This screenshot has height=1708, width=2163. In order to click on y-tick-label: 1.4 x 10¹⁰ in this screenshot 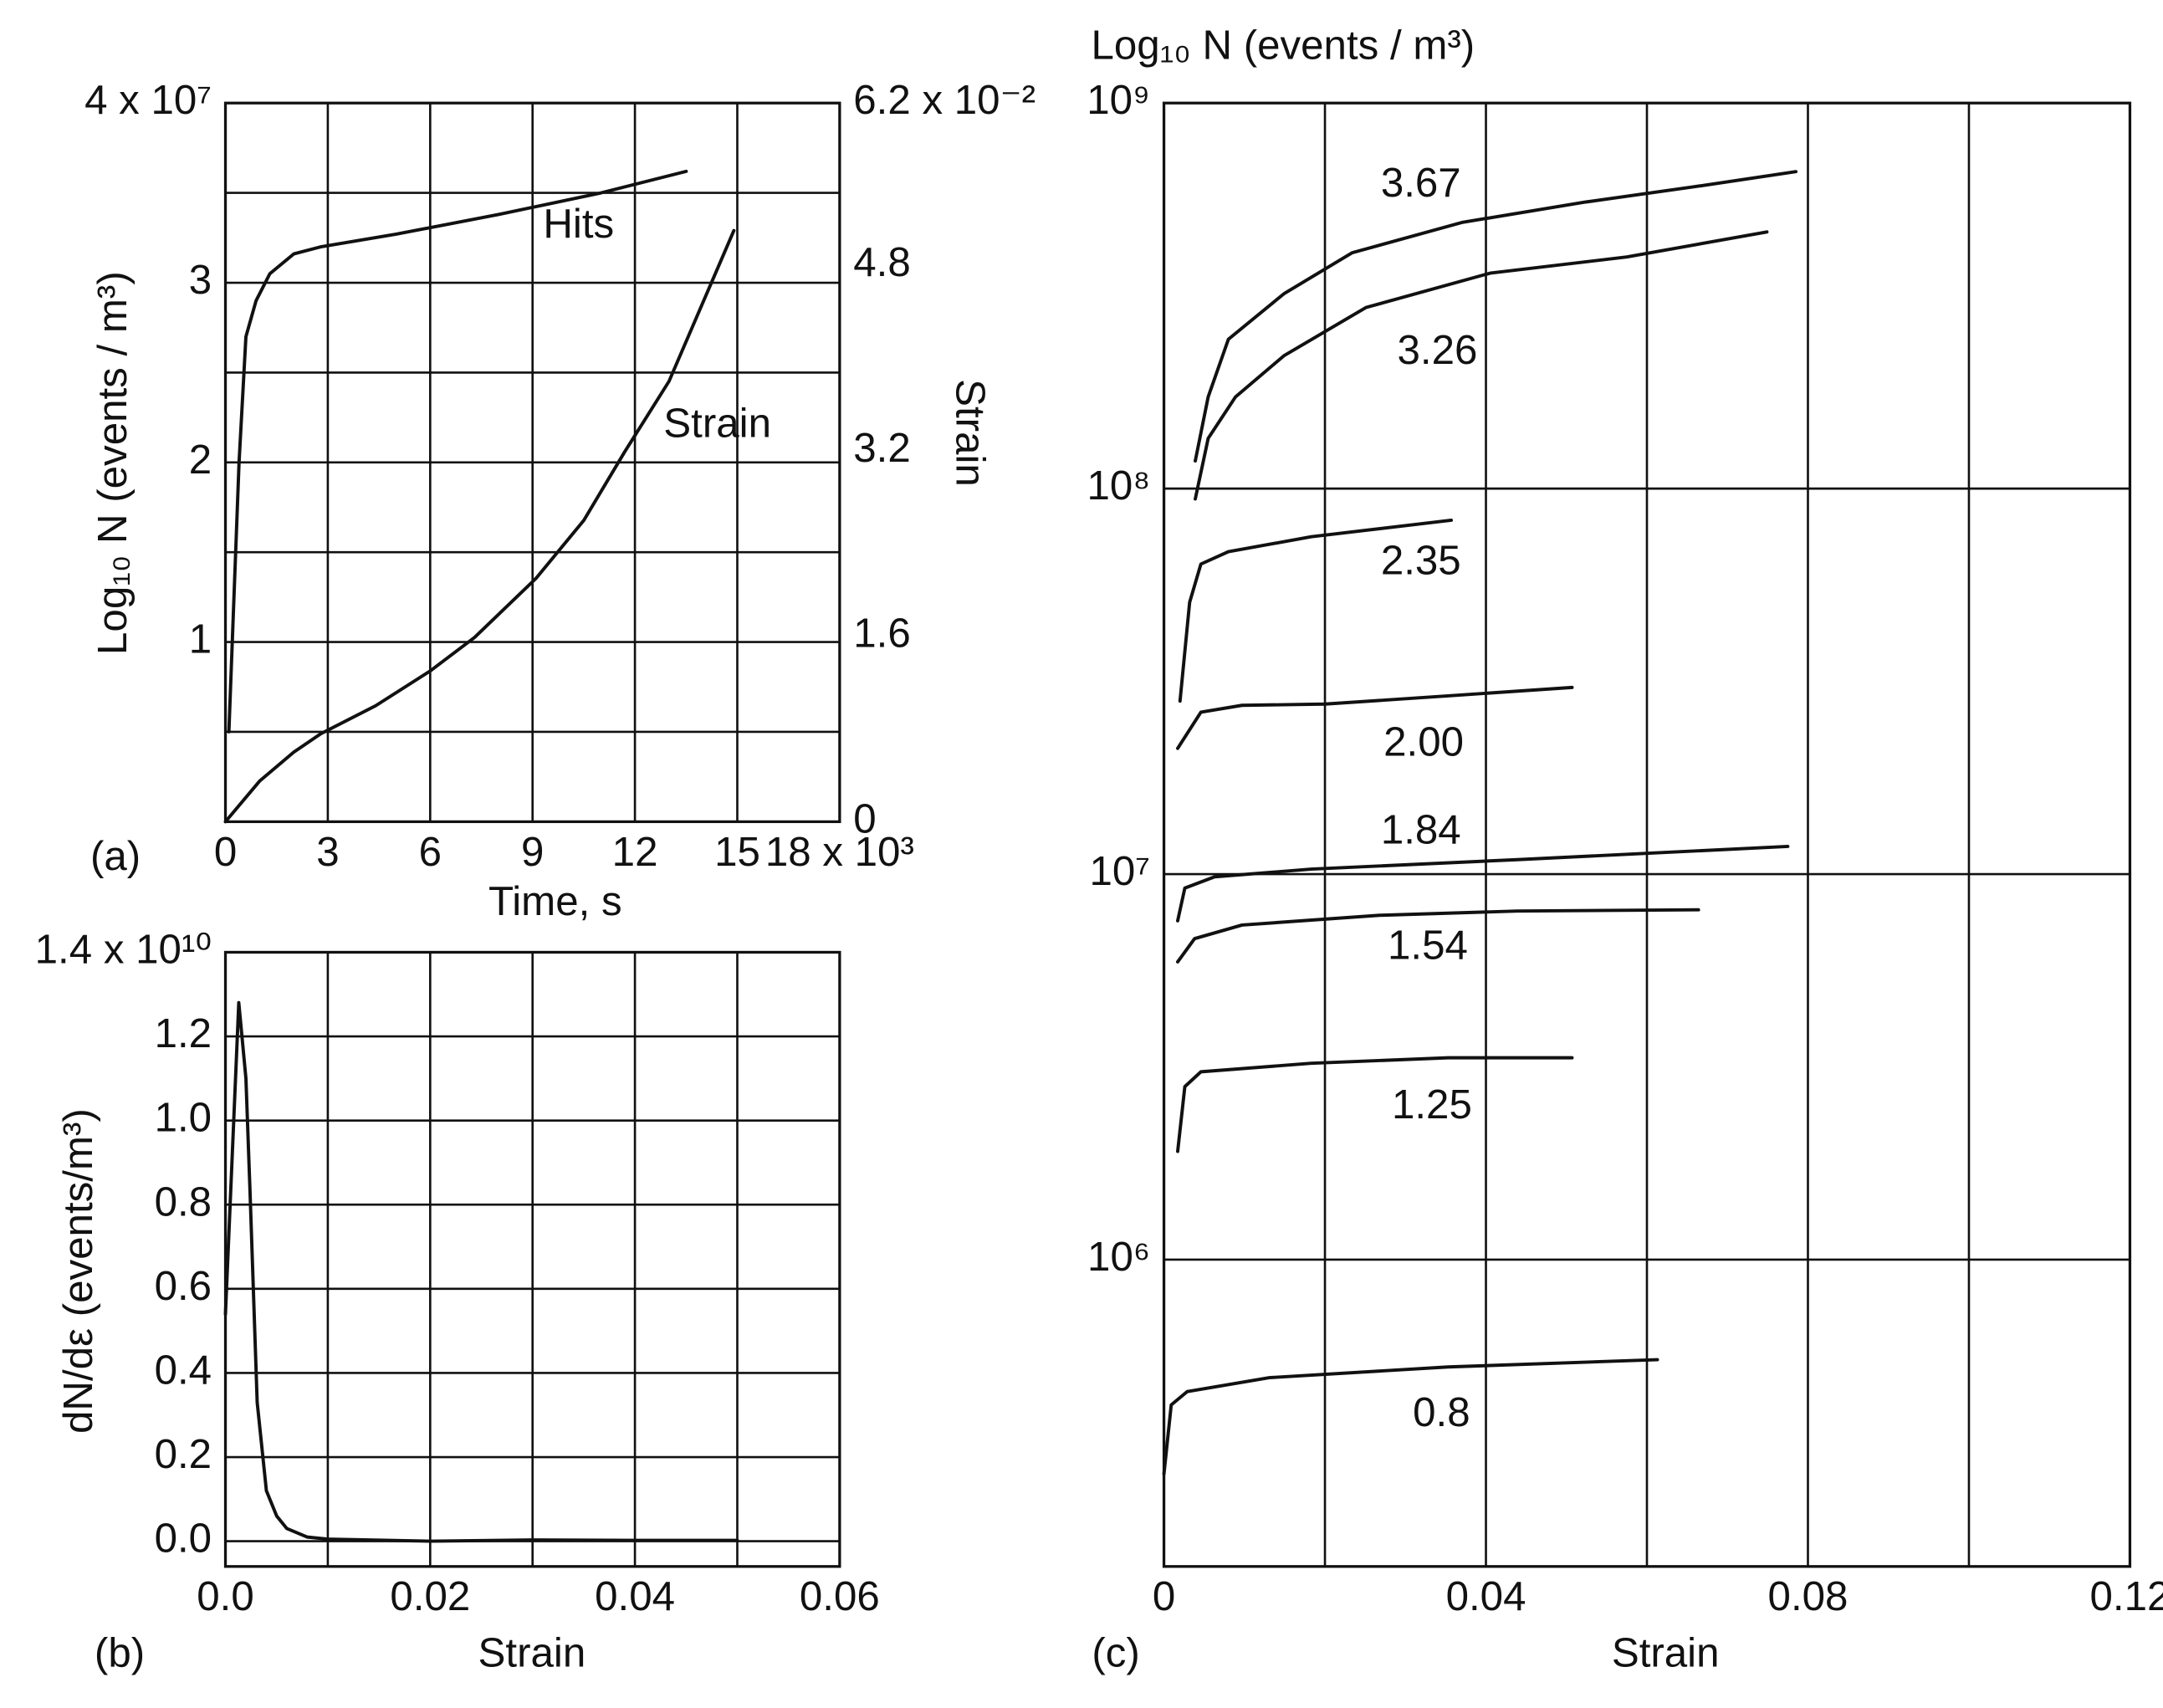, I will do `click(123, 949)`.